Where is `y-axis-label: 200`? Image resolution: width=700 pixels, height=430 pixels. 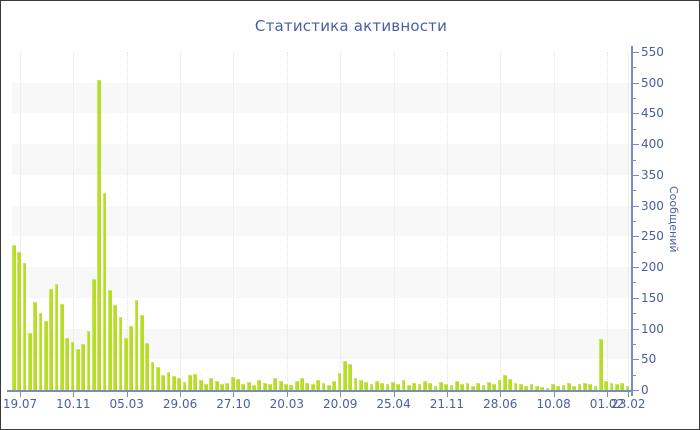 y-axis-label: 200 is located at coordinates (652, 267).